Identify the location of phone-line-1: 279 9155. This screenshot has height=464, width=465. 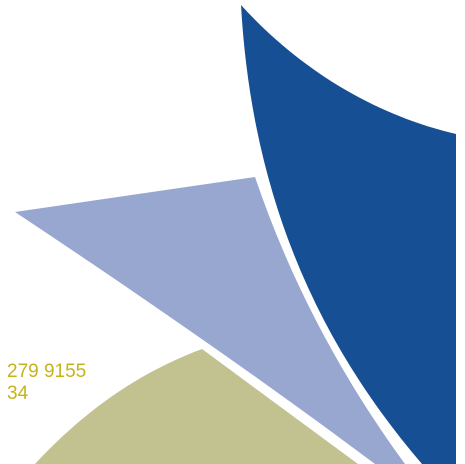
(47, 371).